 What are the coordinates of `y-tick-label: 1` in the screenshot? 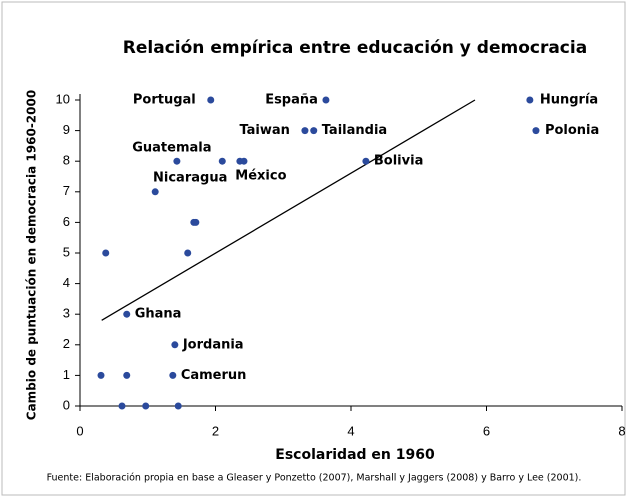 It's located at (66, 374).